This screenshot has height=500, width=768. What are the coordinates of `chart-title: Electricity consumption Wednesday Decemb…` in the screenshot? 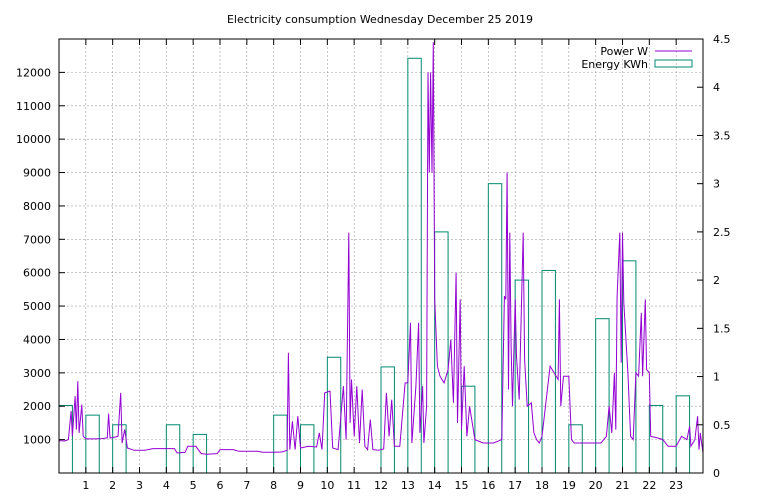 It's located at (380, 19).